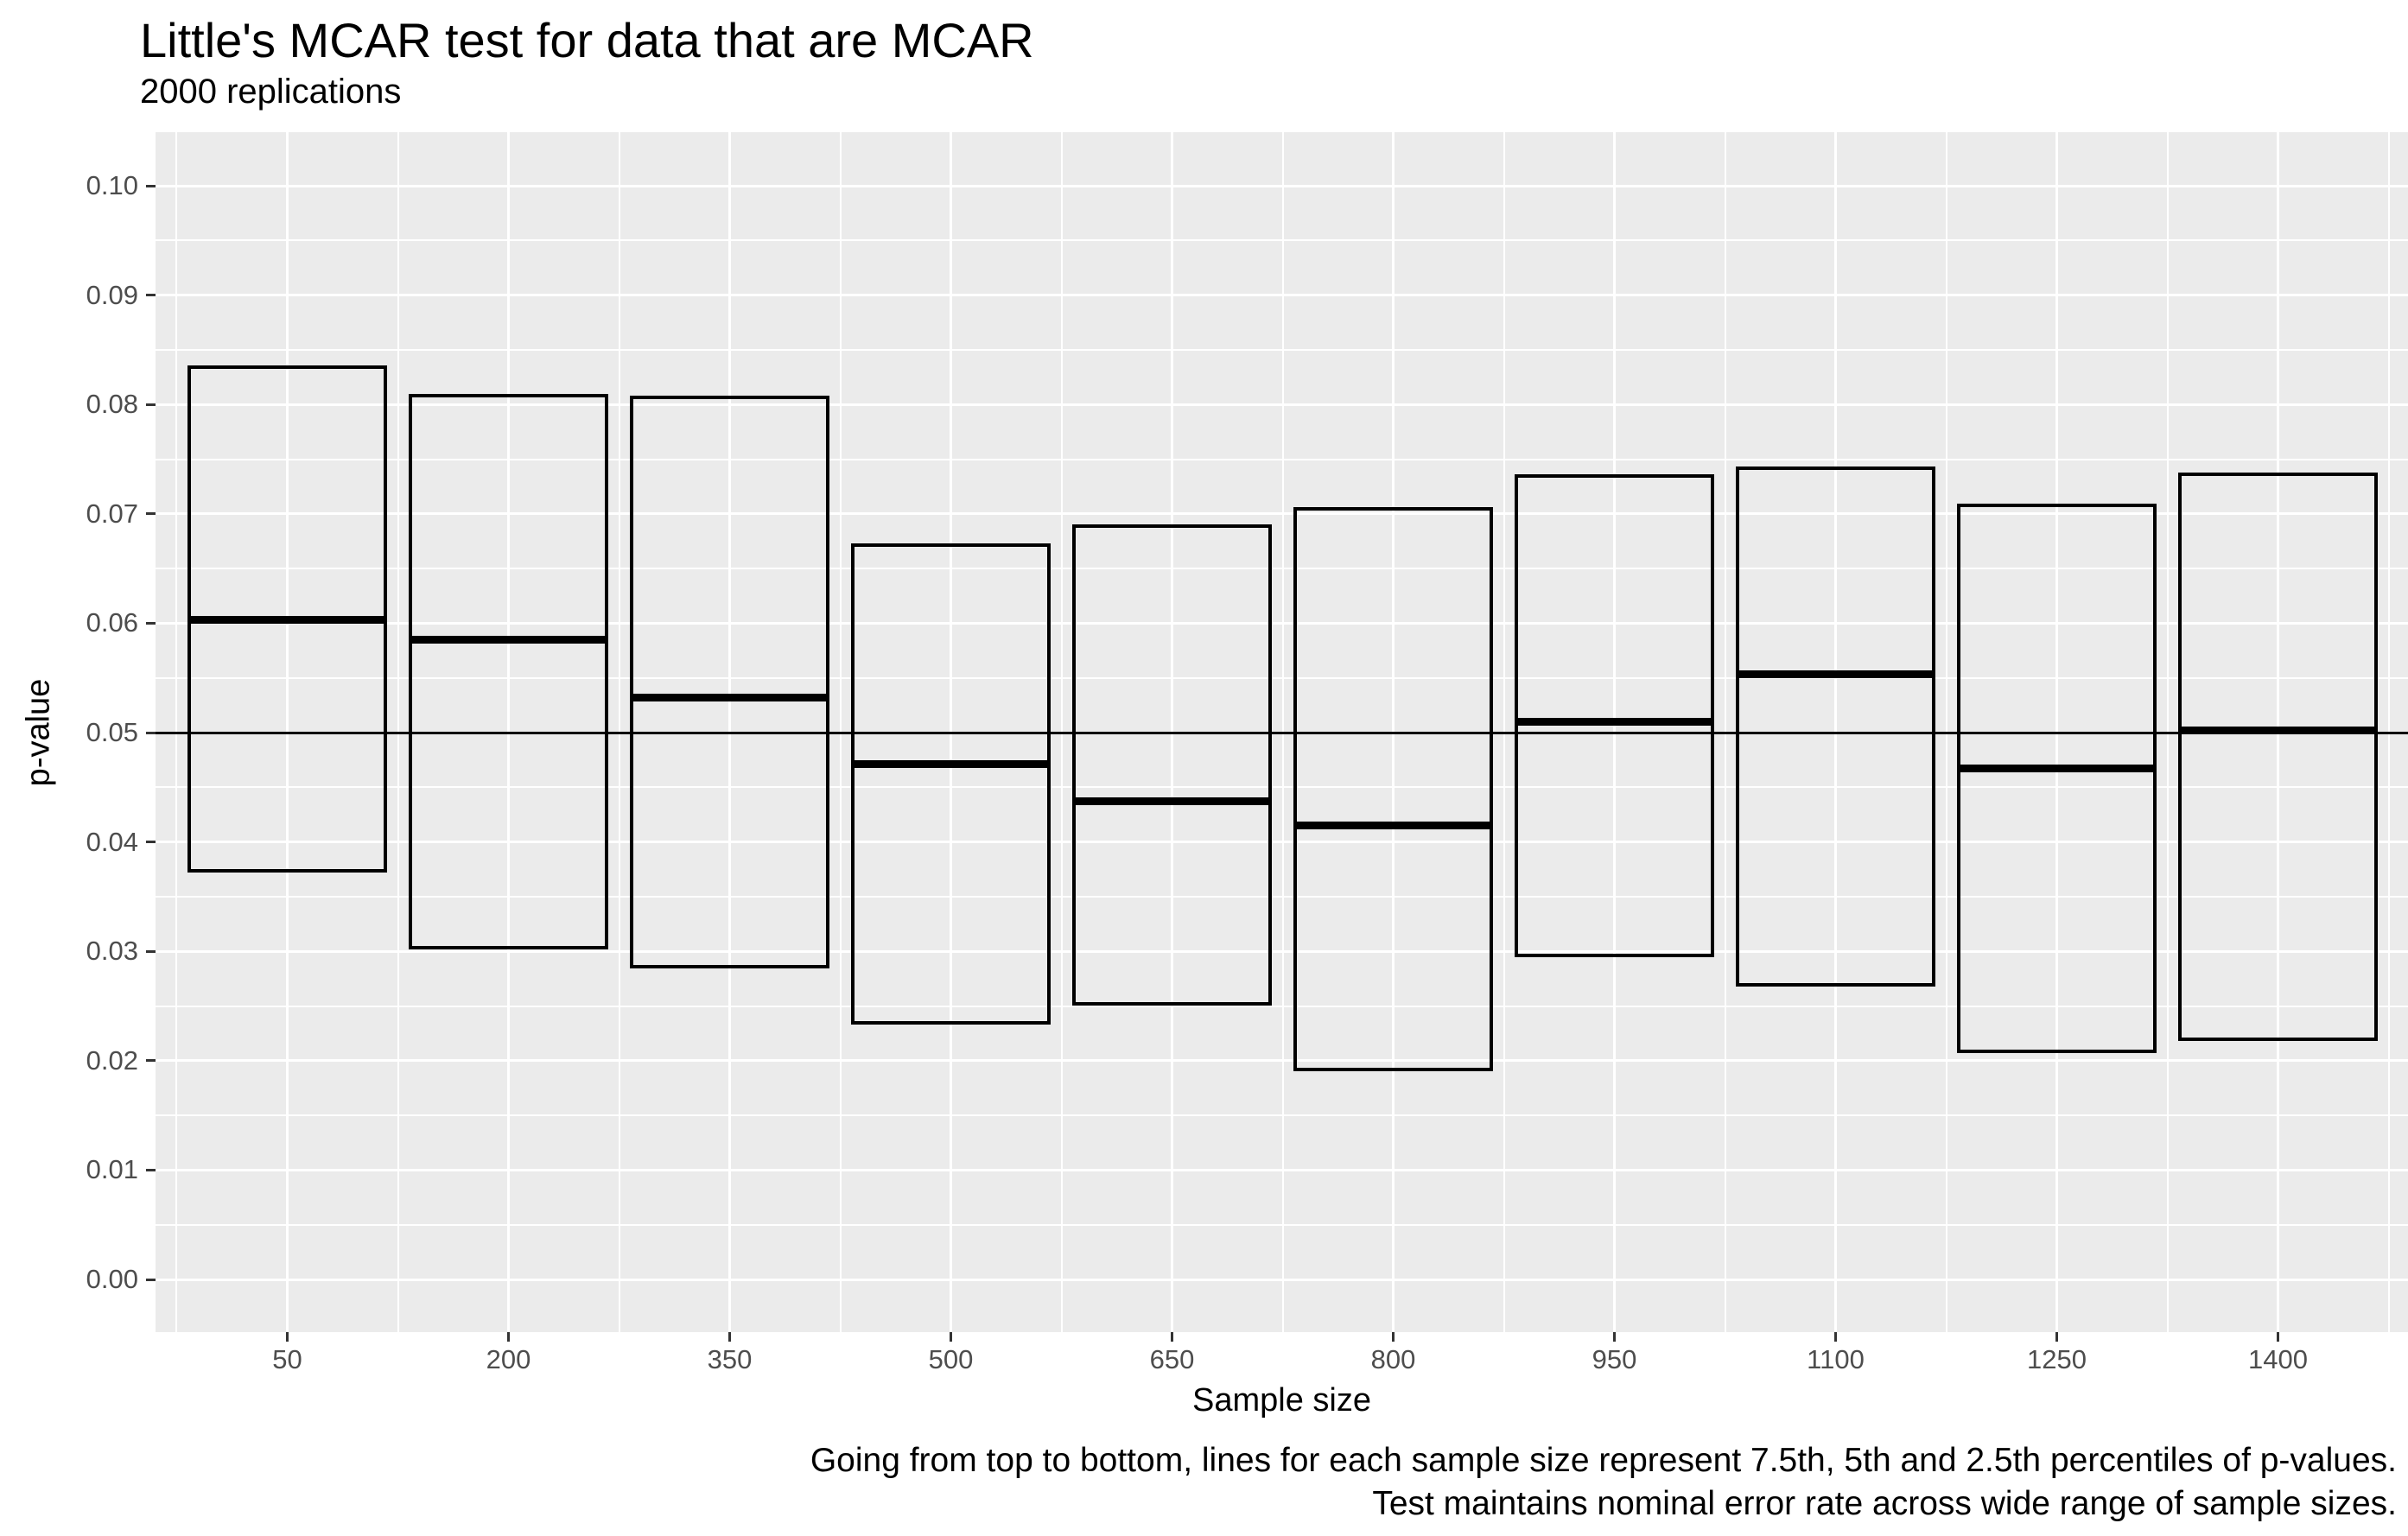  I want to click on y-axis-tick-label: 0.05, so click(112, 732).